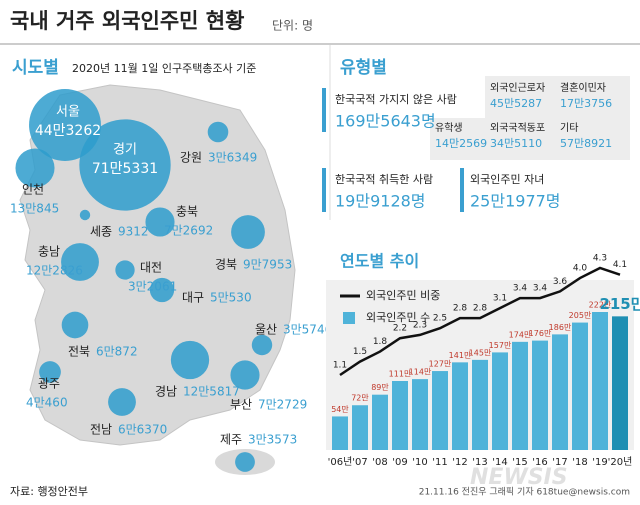 Image resolution: width=640 pixels, height=505 pixels. I want to click on breakdown-label: 유학생, so click(449, 128).